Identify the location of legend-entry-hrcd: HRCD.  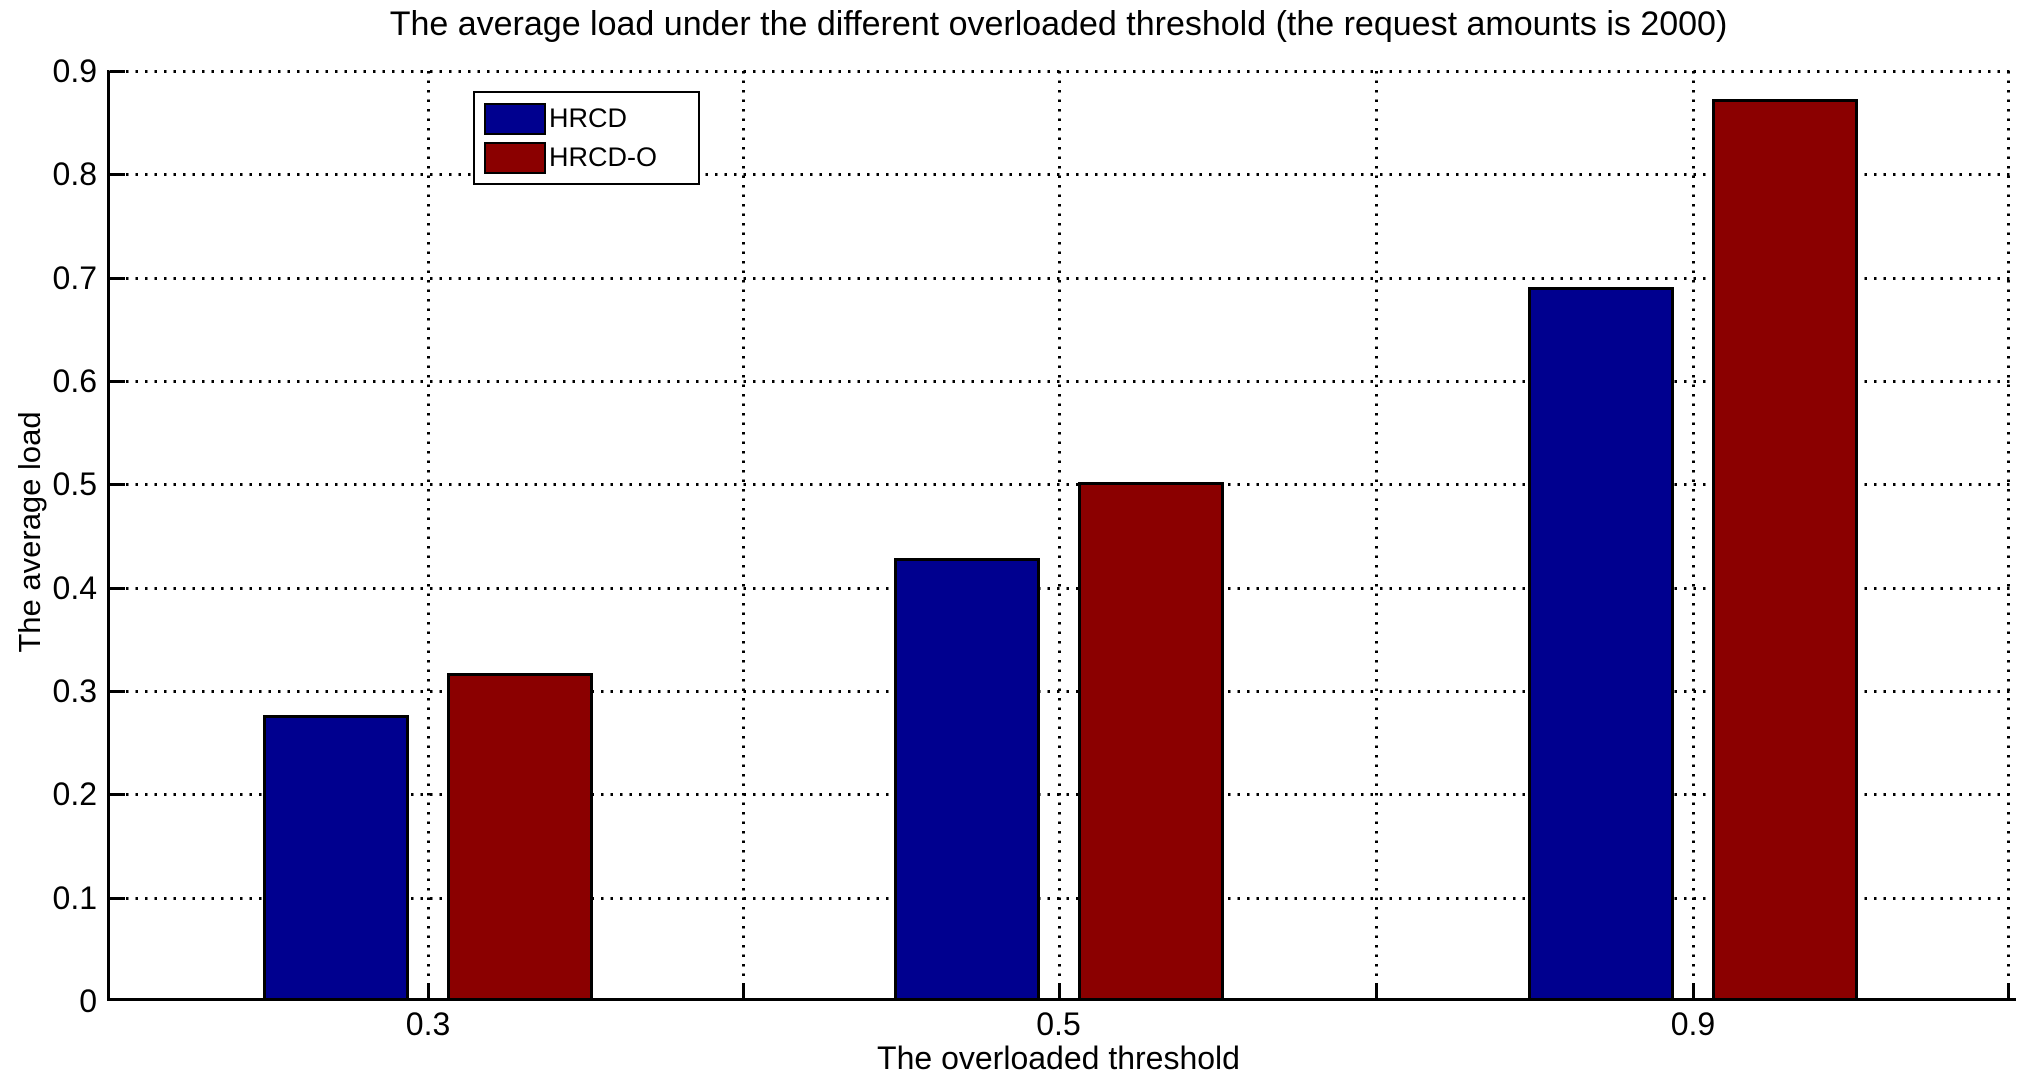
(591, 118).